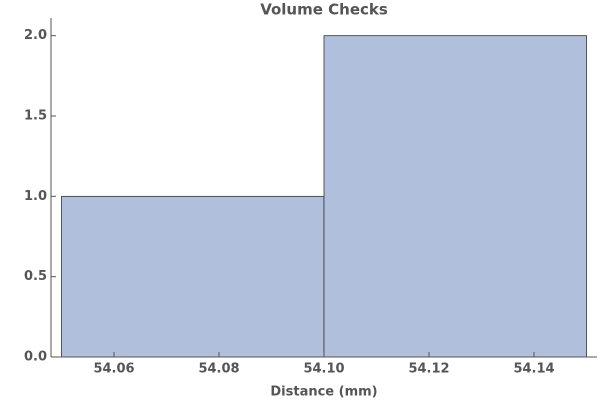 This screenshot has height=402, width=600. Describe the element at coordinates (323, 369) in the screenshot. I see `x-tick-label: 54.10` at that location.